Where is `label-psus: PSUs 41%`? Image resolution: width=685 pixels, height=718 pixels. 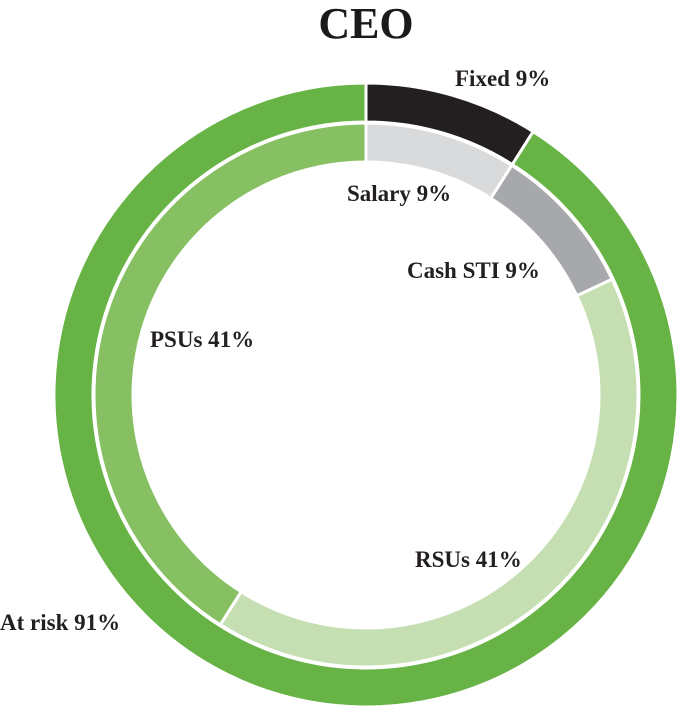 label-psus: PSUs 41% is located at coordinates (202, 339).